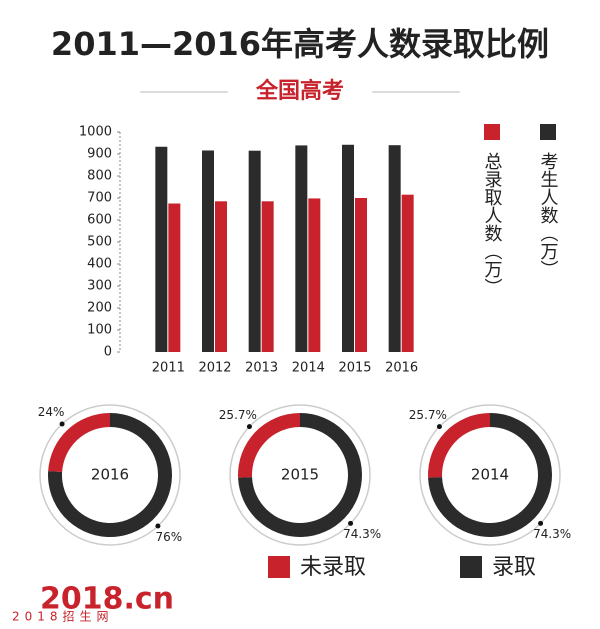 This screenshot has height=629, width=600. Describe the element at coordinates (99, 286) in the screenshot. I see `y-tick-label: 300` at that location.